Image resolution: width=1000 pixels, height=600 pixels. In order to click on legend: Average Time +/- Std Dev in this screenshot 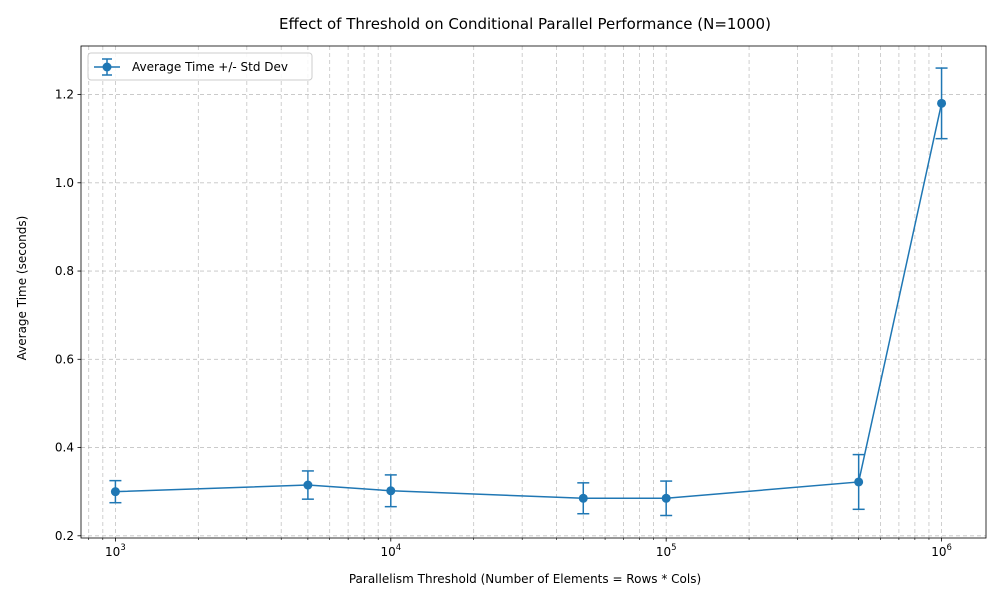, I will do `click(200, 66)`.